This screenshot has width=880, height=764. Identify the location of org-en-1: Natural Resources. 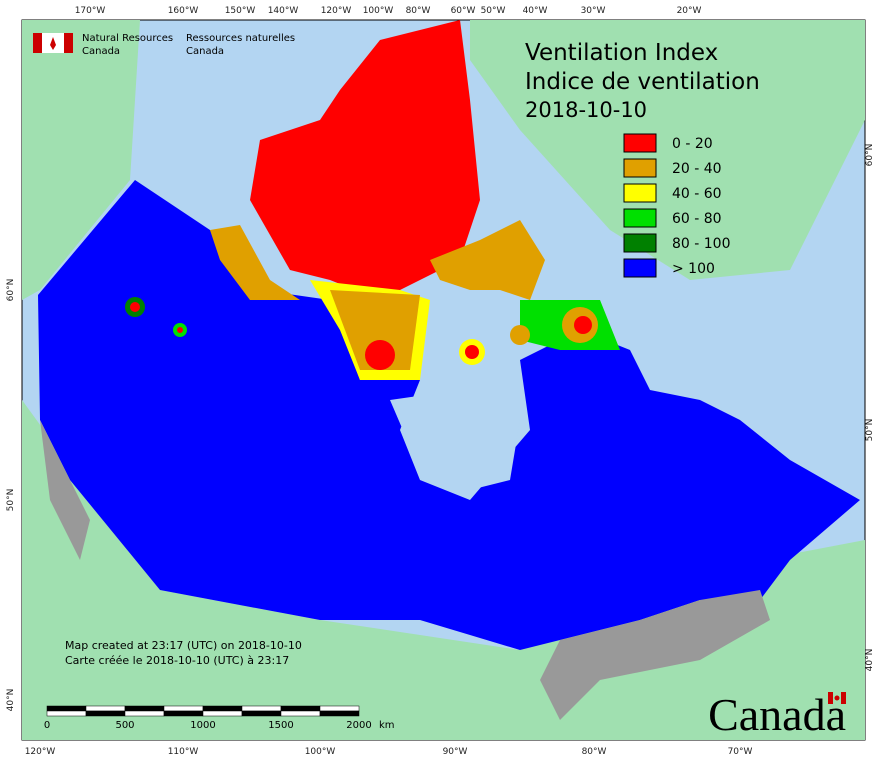
(127, 38).